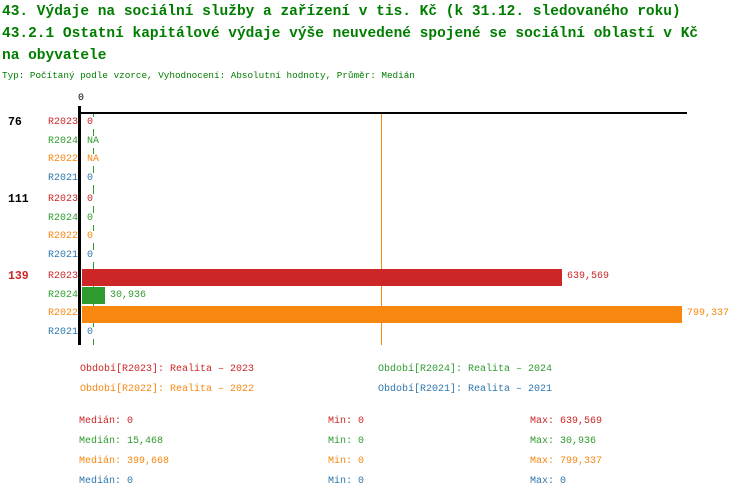 Image resolution: width=750 pixels, height=498 pixels. I want to click on bar-row: R2022 799,337, so click(375, 314).